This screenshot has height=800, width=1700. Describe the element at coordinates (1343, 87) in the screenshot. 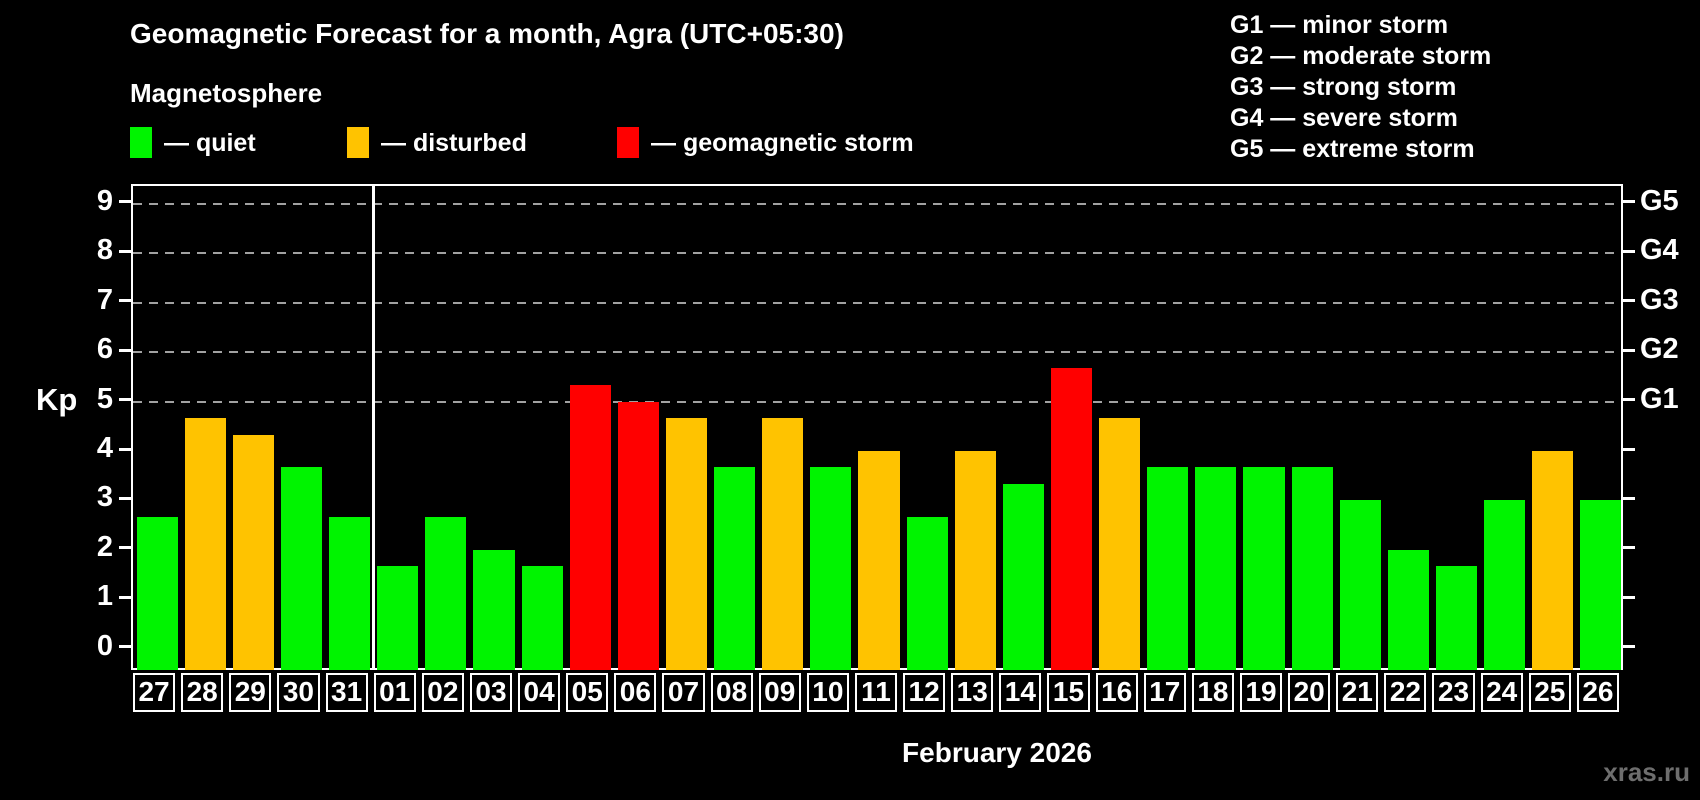

I see `storm-scale-g3: G3 — strong storm` at that location.